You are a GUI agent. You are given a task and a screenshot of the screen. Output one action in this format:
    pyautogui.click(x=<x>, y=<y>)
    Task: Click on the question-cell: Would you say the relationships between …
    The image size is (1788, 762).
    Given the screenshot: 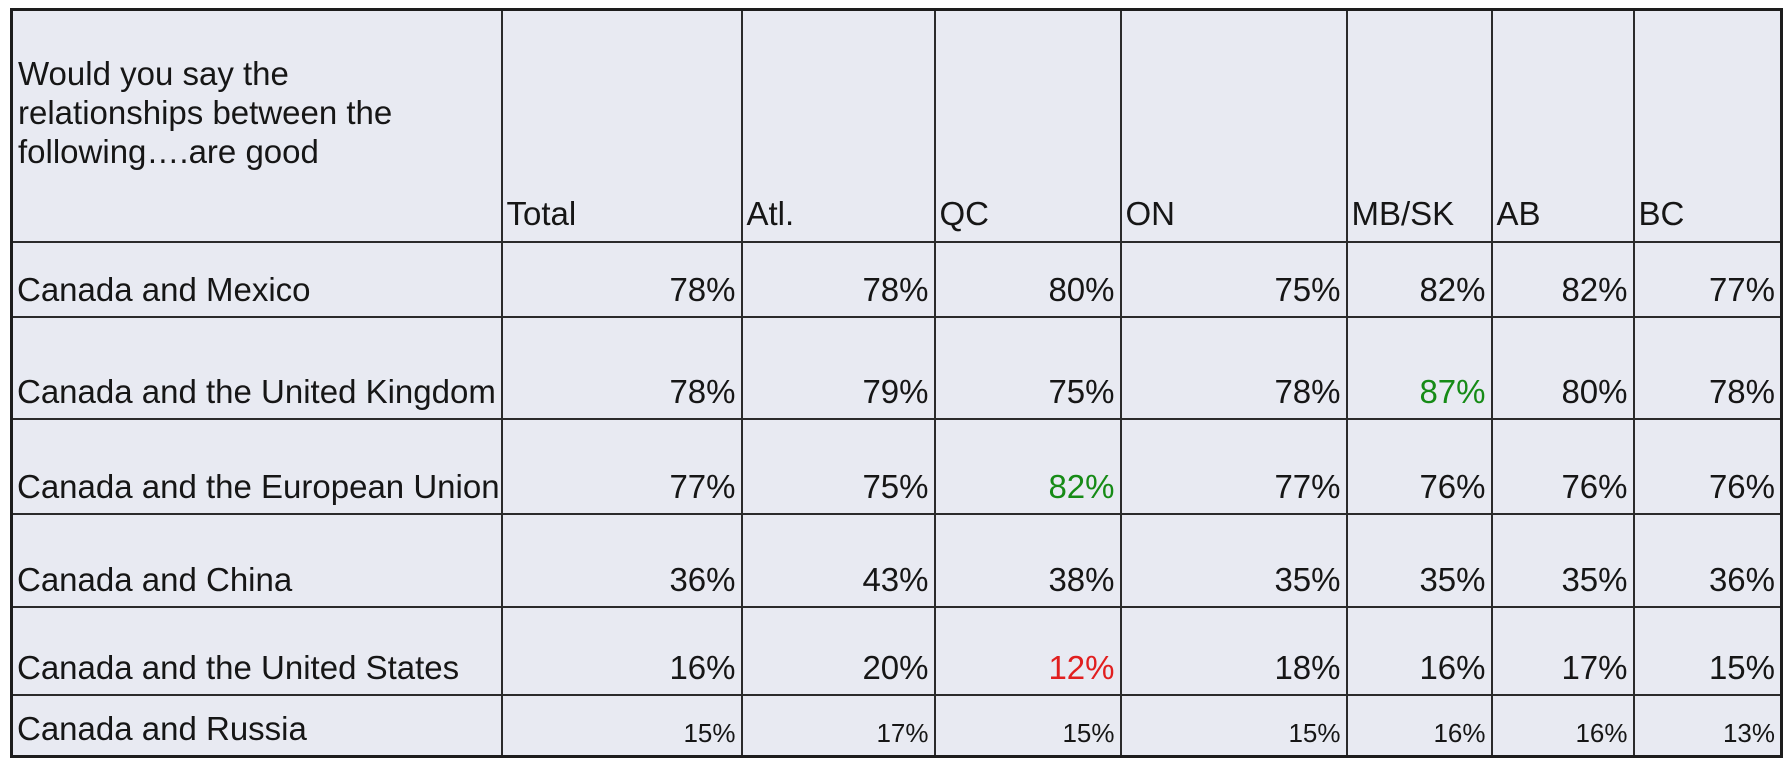 What is the action you would take?
    pyautogui.click(x=256, y=125)
    